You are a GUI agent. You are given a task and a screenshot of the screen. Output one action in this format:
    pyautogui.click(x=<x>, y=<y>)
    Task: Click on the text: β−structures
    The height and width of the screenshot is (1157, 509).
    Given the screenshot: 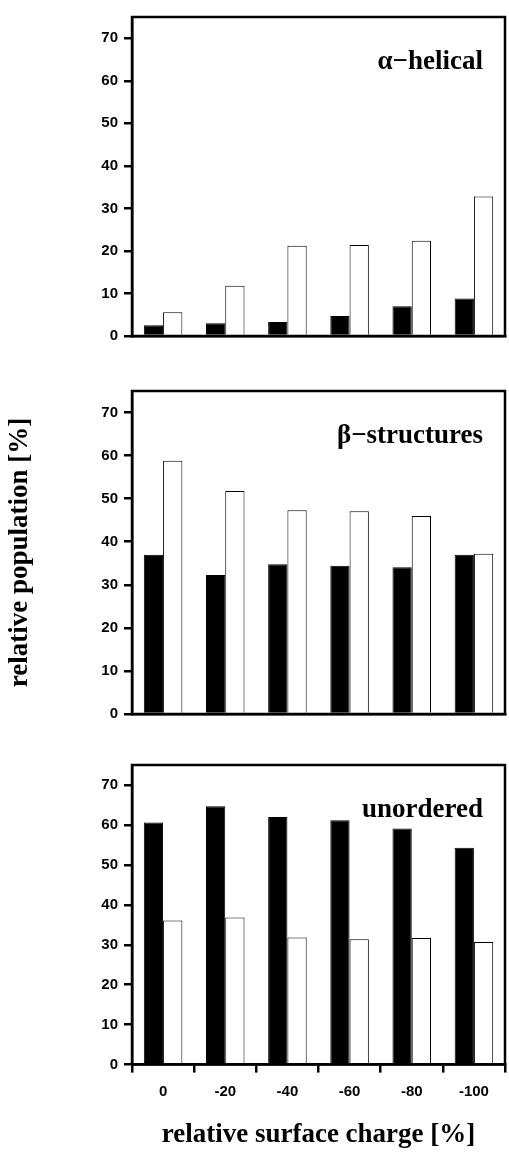 What is the action you would take?
    pyautogui.click(x=409, y=434)
    